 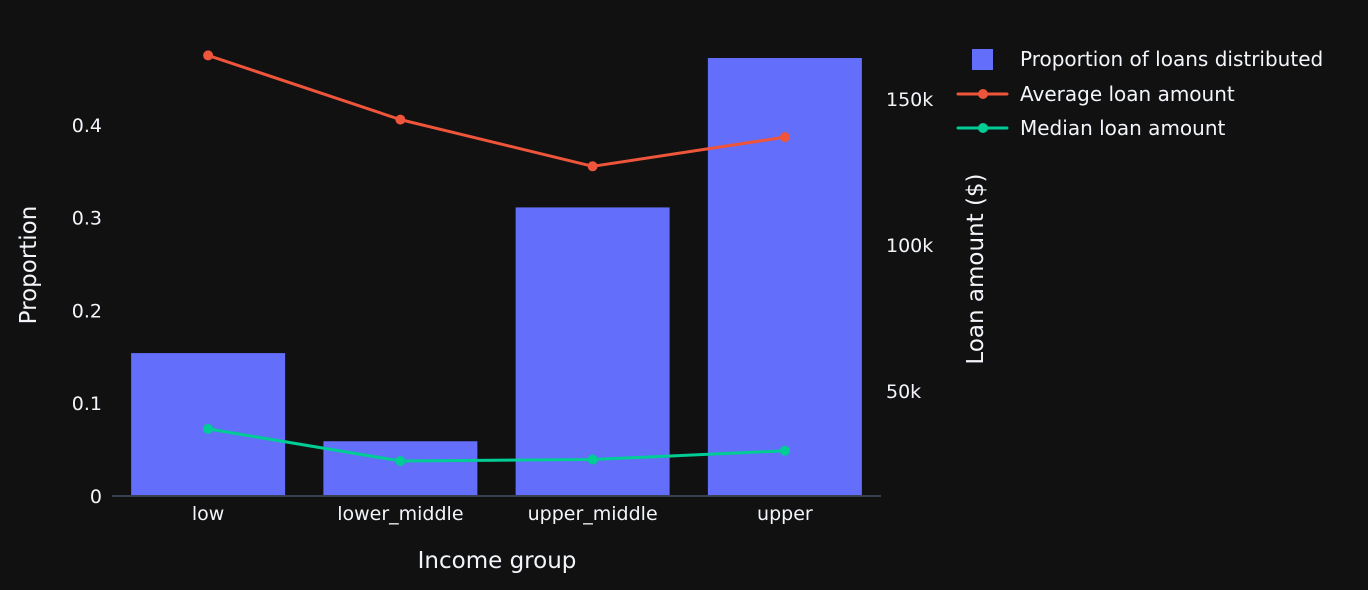 I want to click on y-axis-title-text: Proportion, so click(x=29, y=265).